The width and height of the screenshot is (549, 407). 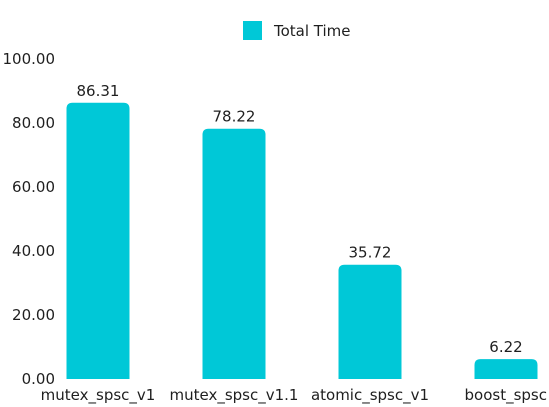 What do you see at coordinates (234, 395) in the screenshot?
I see `x-category-label: mutex_spsc_v1.1` at bounding box center [234, 395].